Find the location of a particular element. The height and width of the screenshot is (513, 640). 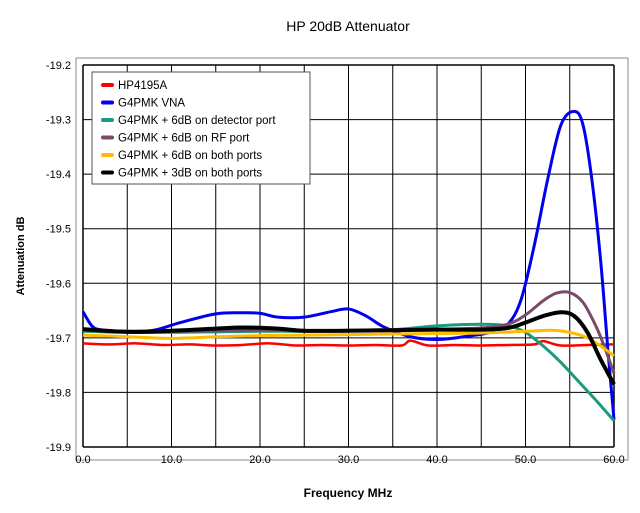

legend-label: G4PMK + 6dB on detector port is located at coordinates (197, 121).